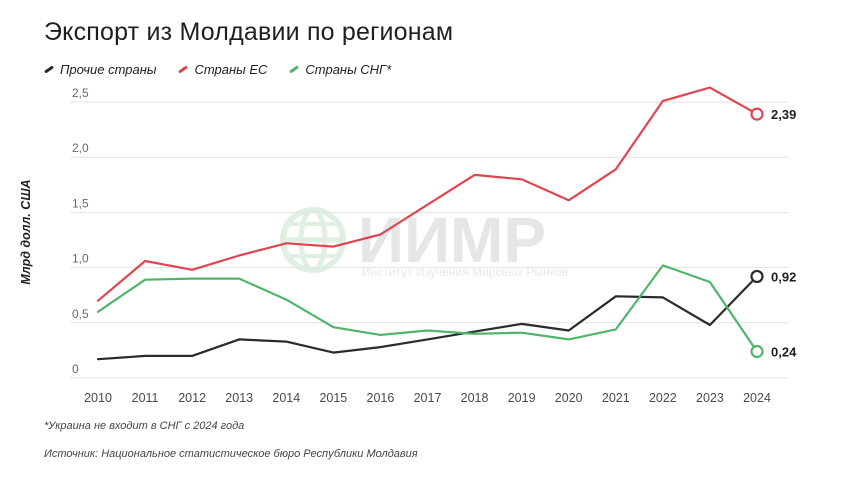 Image resolution: width=860 pixels, height=484 pixels. I want to click on legend-item-eu: Страны ЕС, so click(222, 69).